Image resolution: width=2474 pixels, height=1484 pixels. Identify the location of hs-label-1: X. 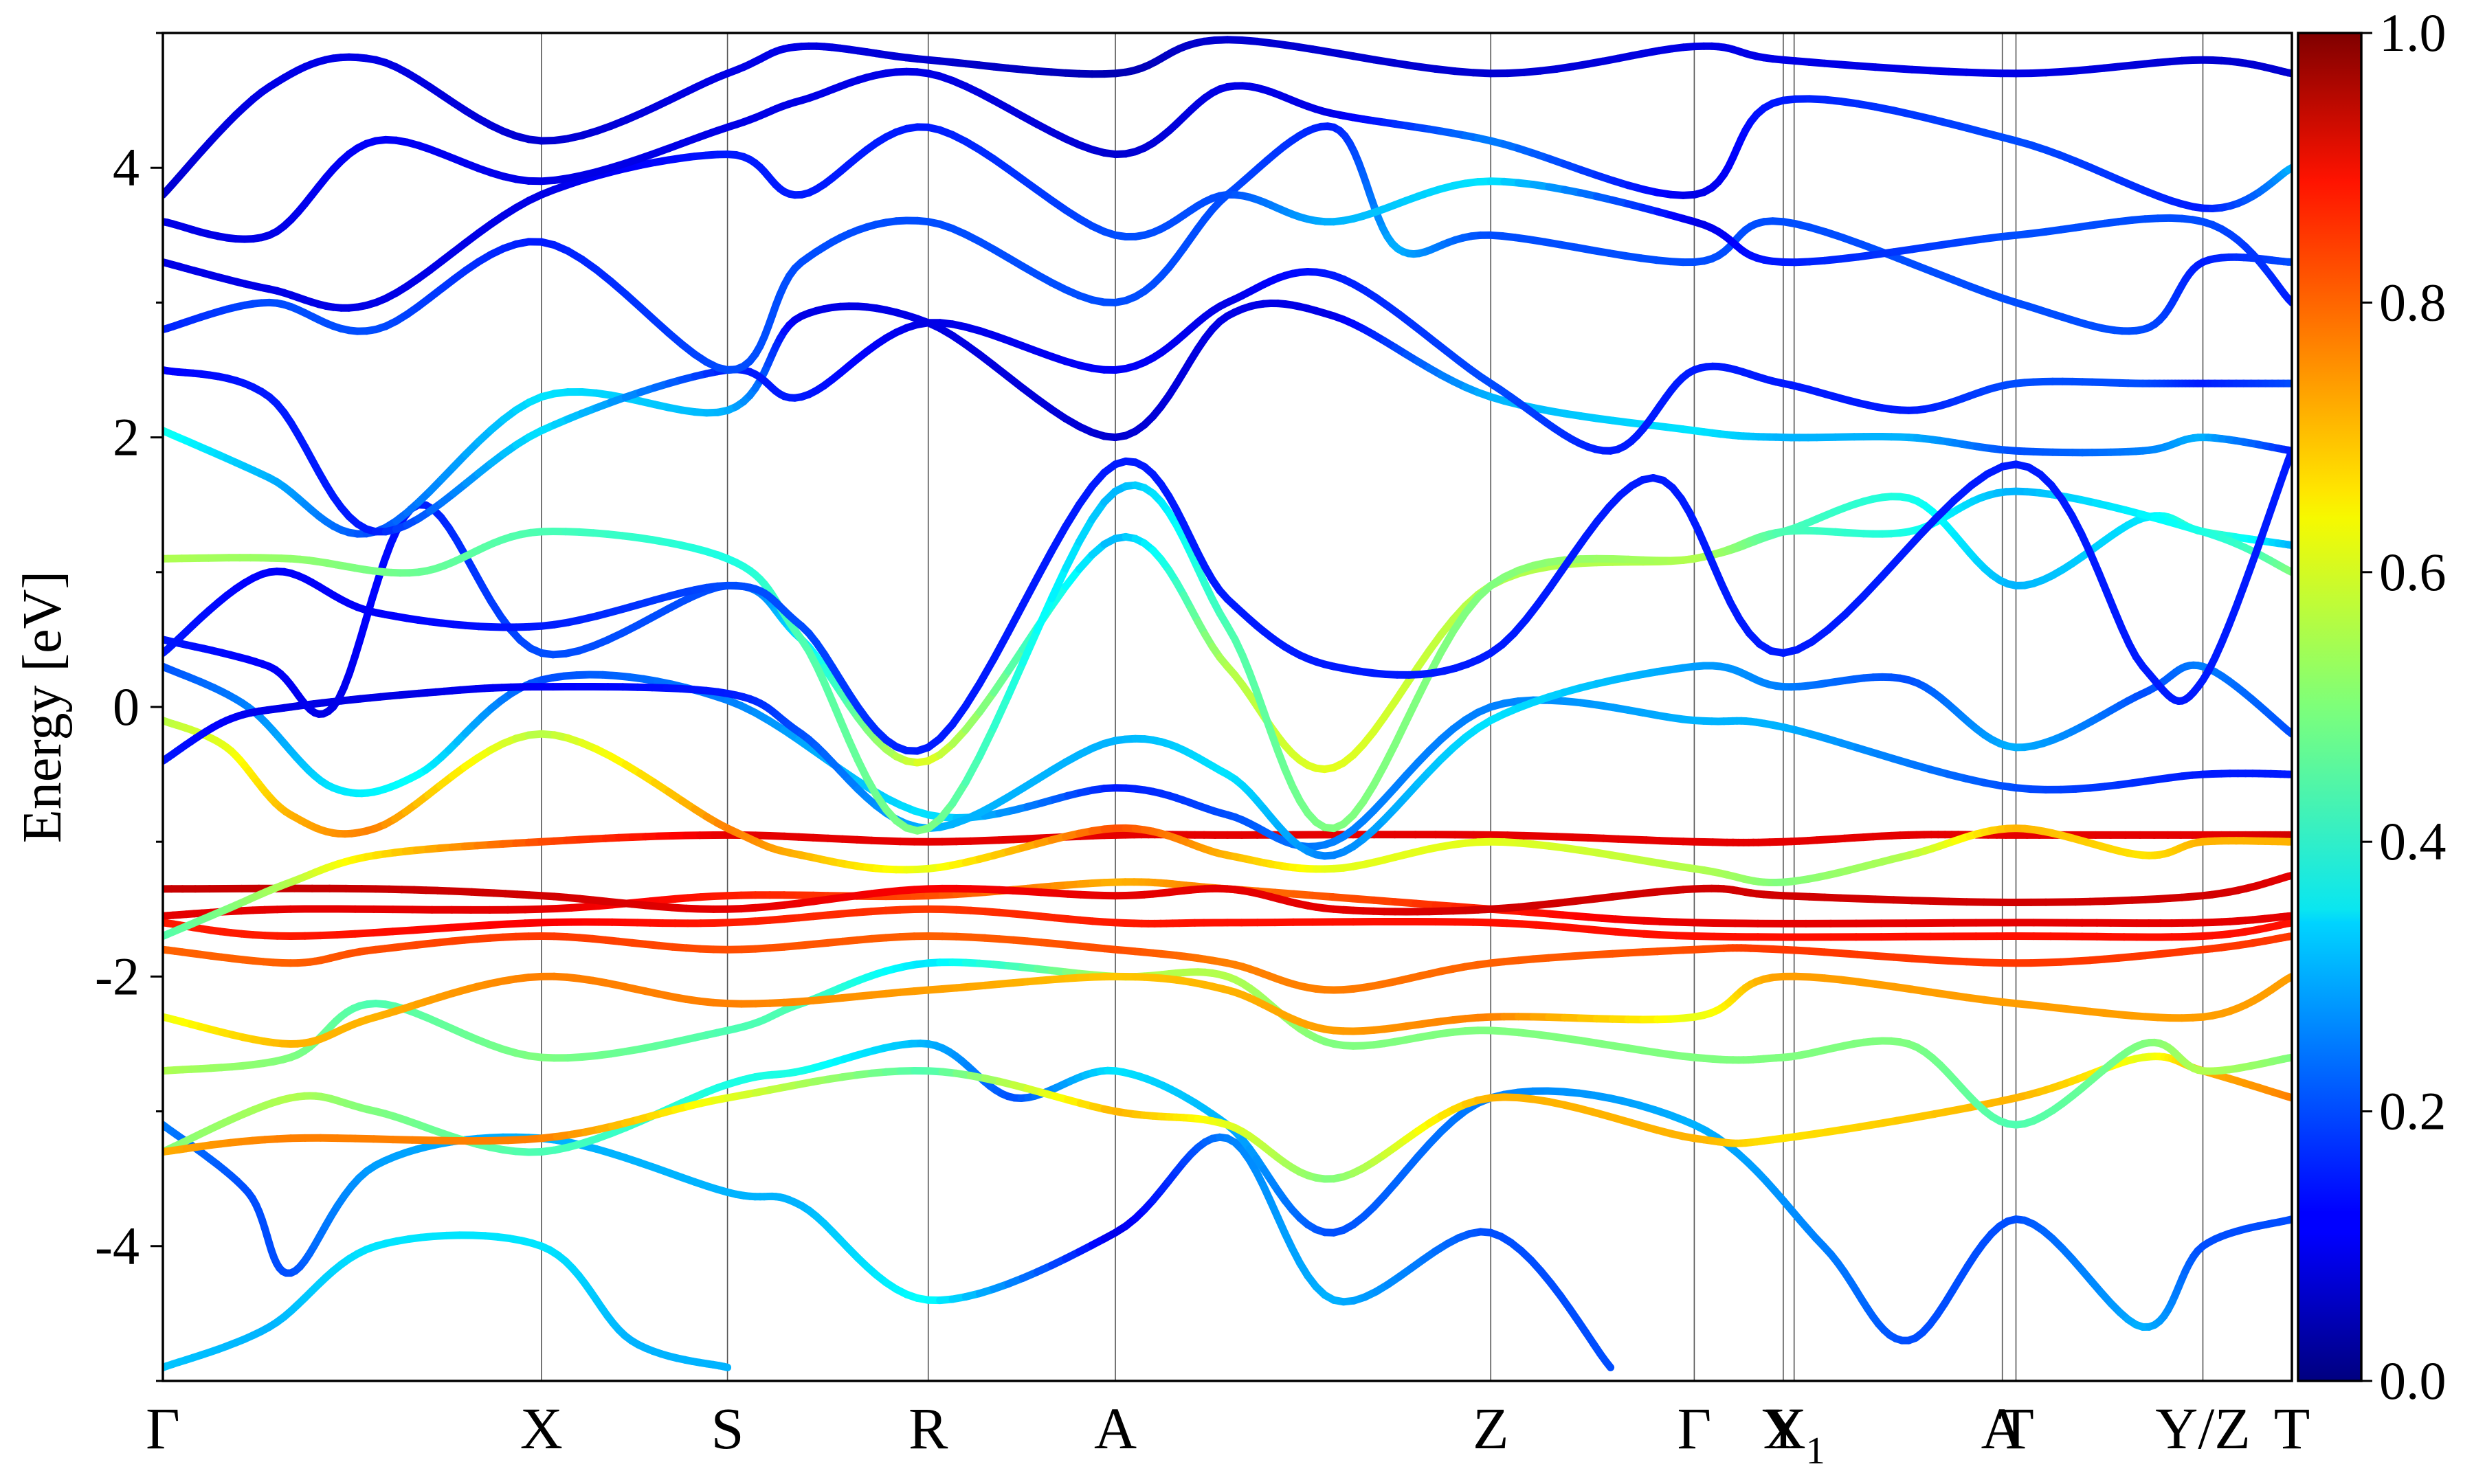
(541, 1428).